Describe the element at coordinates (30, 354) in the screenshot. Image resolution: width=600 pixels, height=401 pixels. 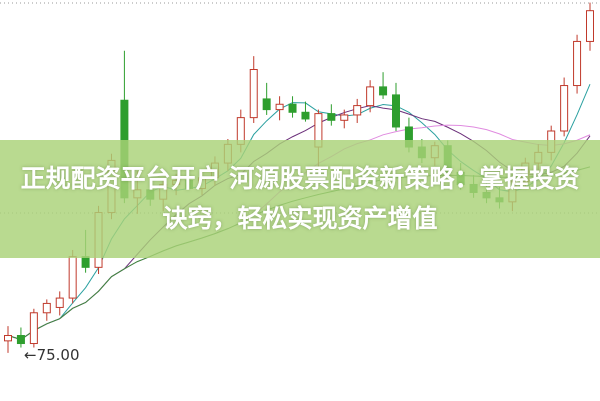
I see `arrow-left-icon: ←` at that location.